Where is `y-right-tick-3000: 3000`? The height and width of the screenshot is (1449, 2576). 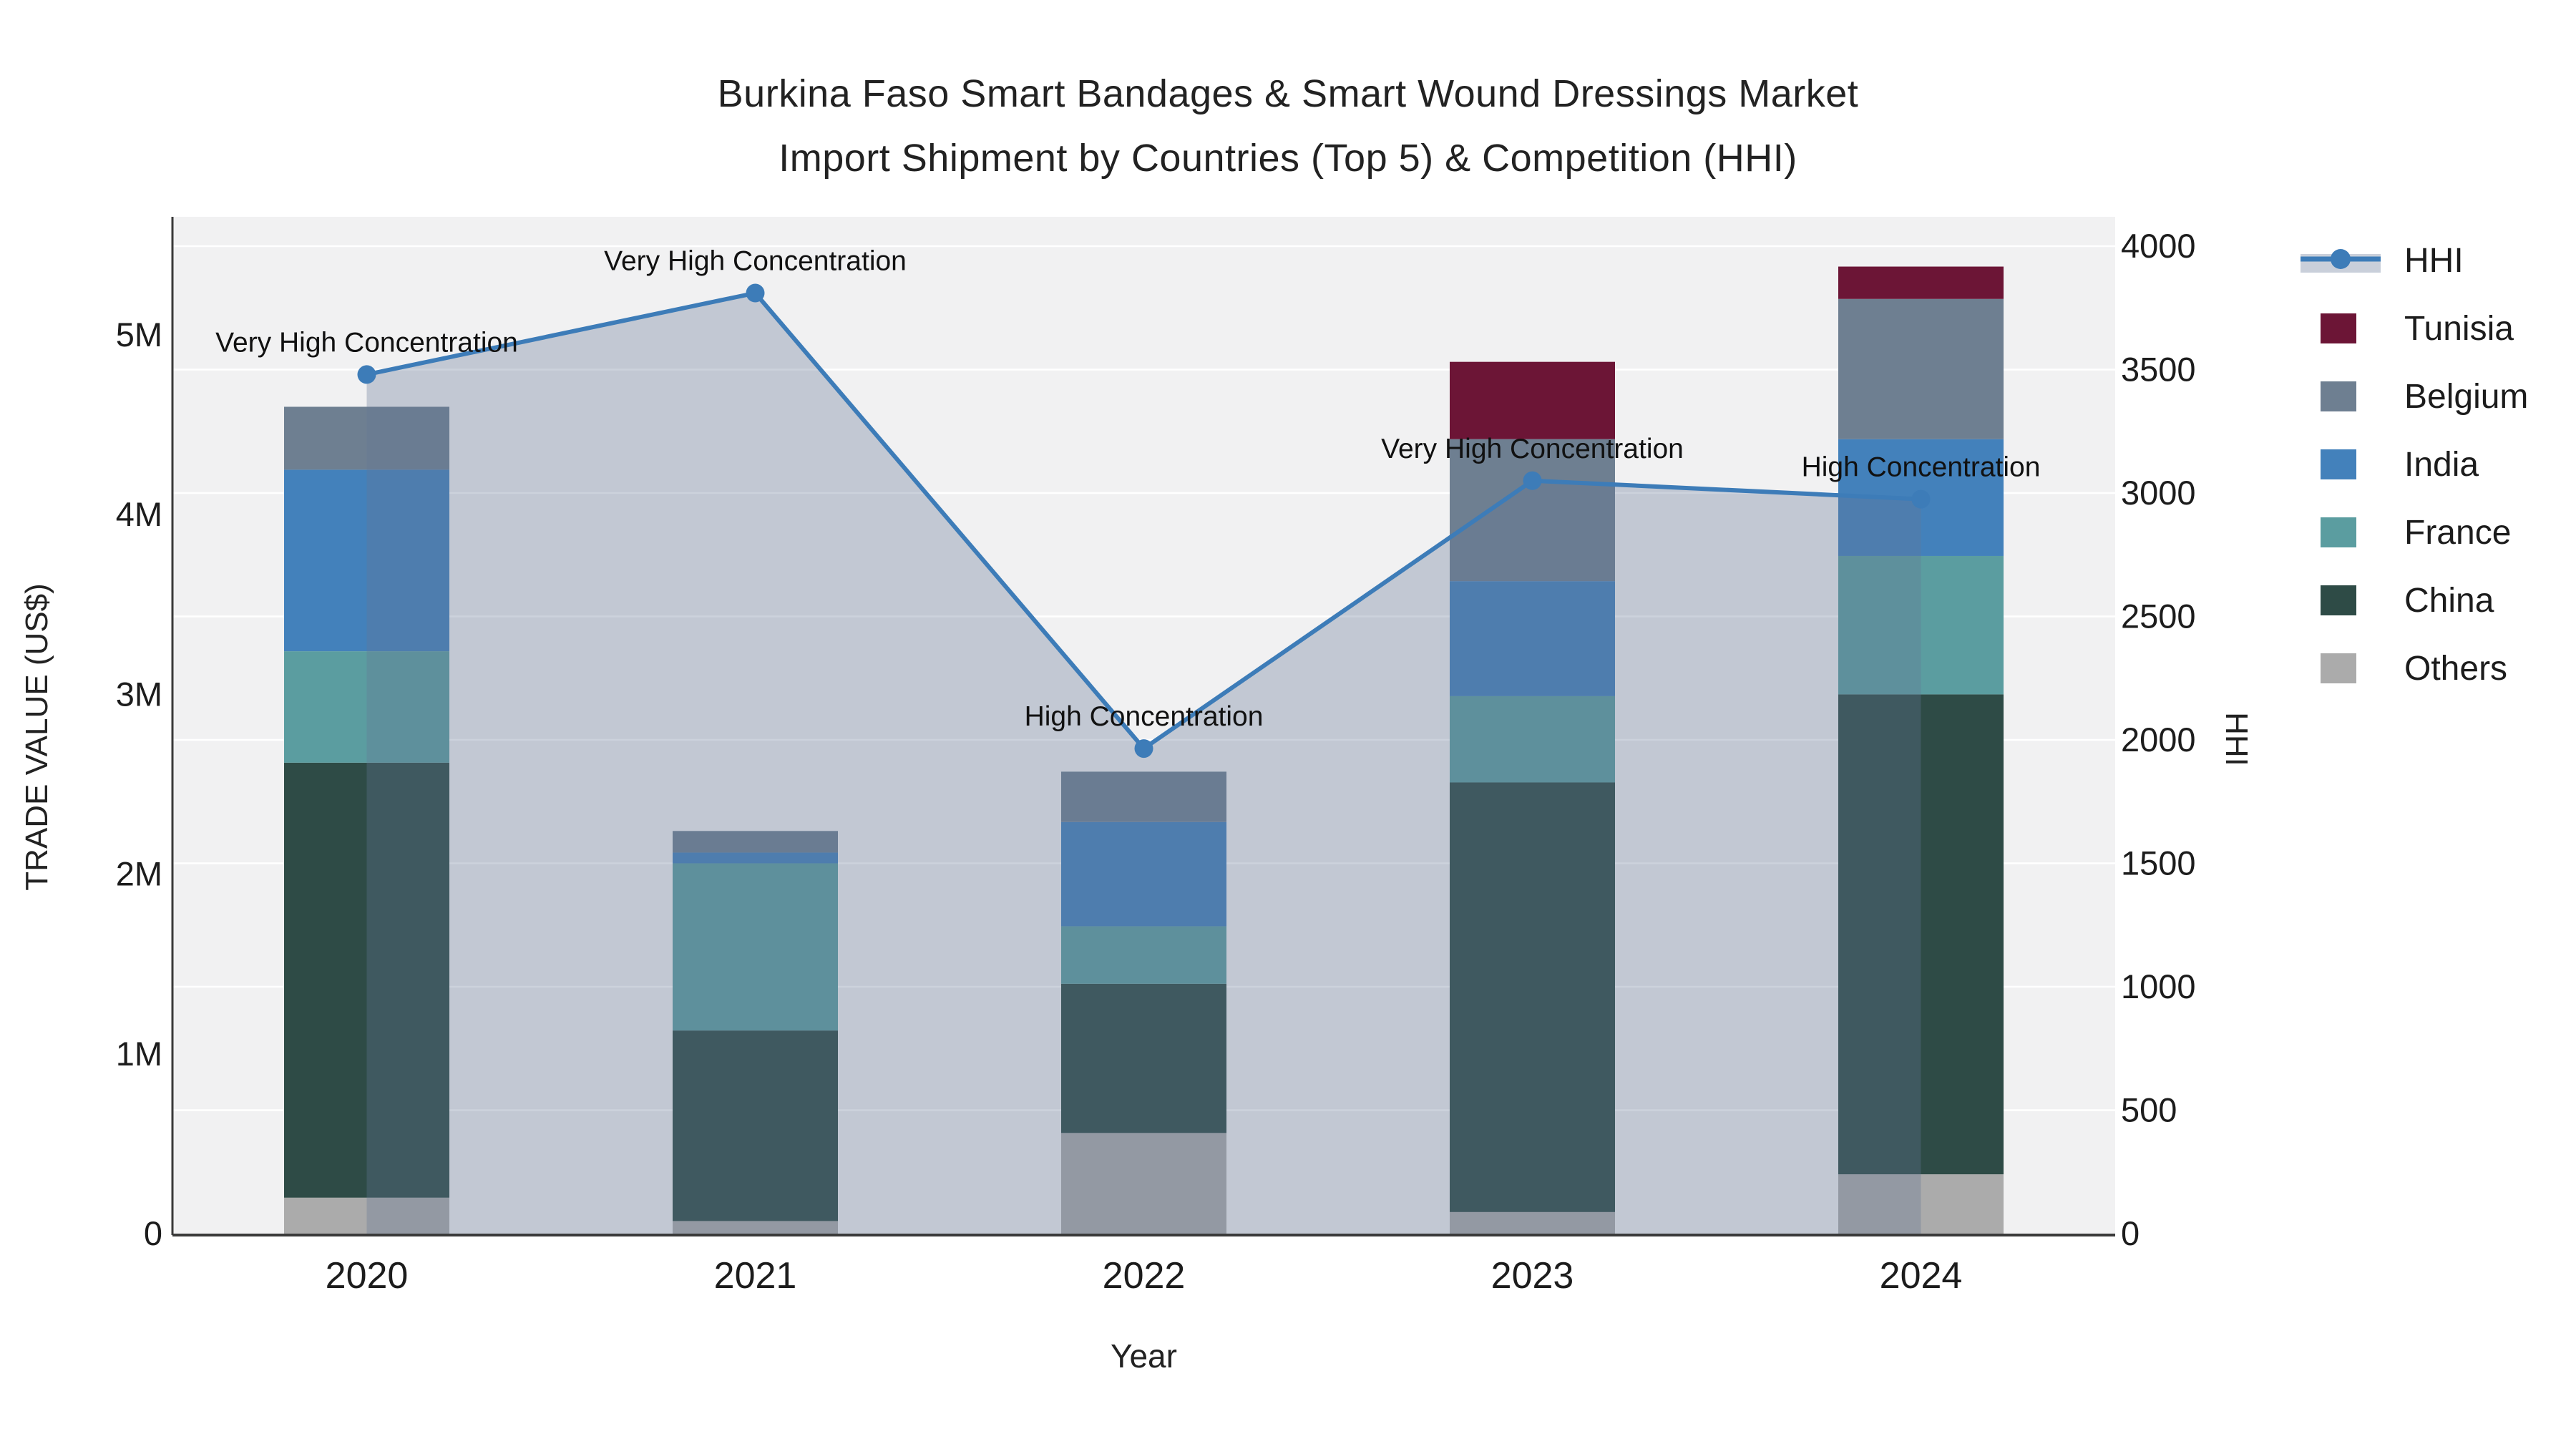
y-right-tick-3000: 3000 is located at coordinates (2158, 493).